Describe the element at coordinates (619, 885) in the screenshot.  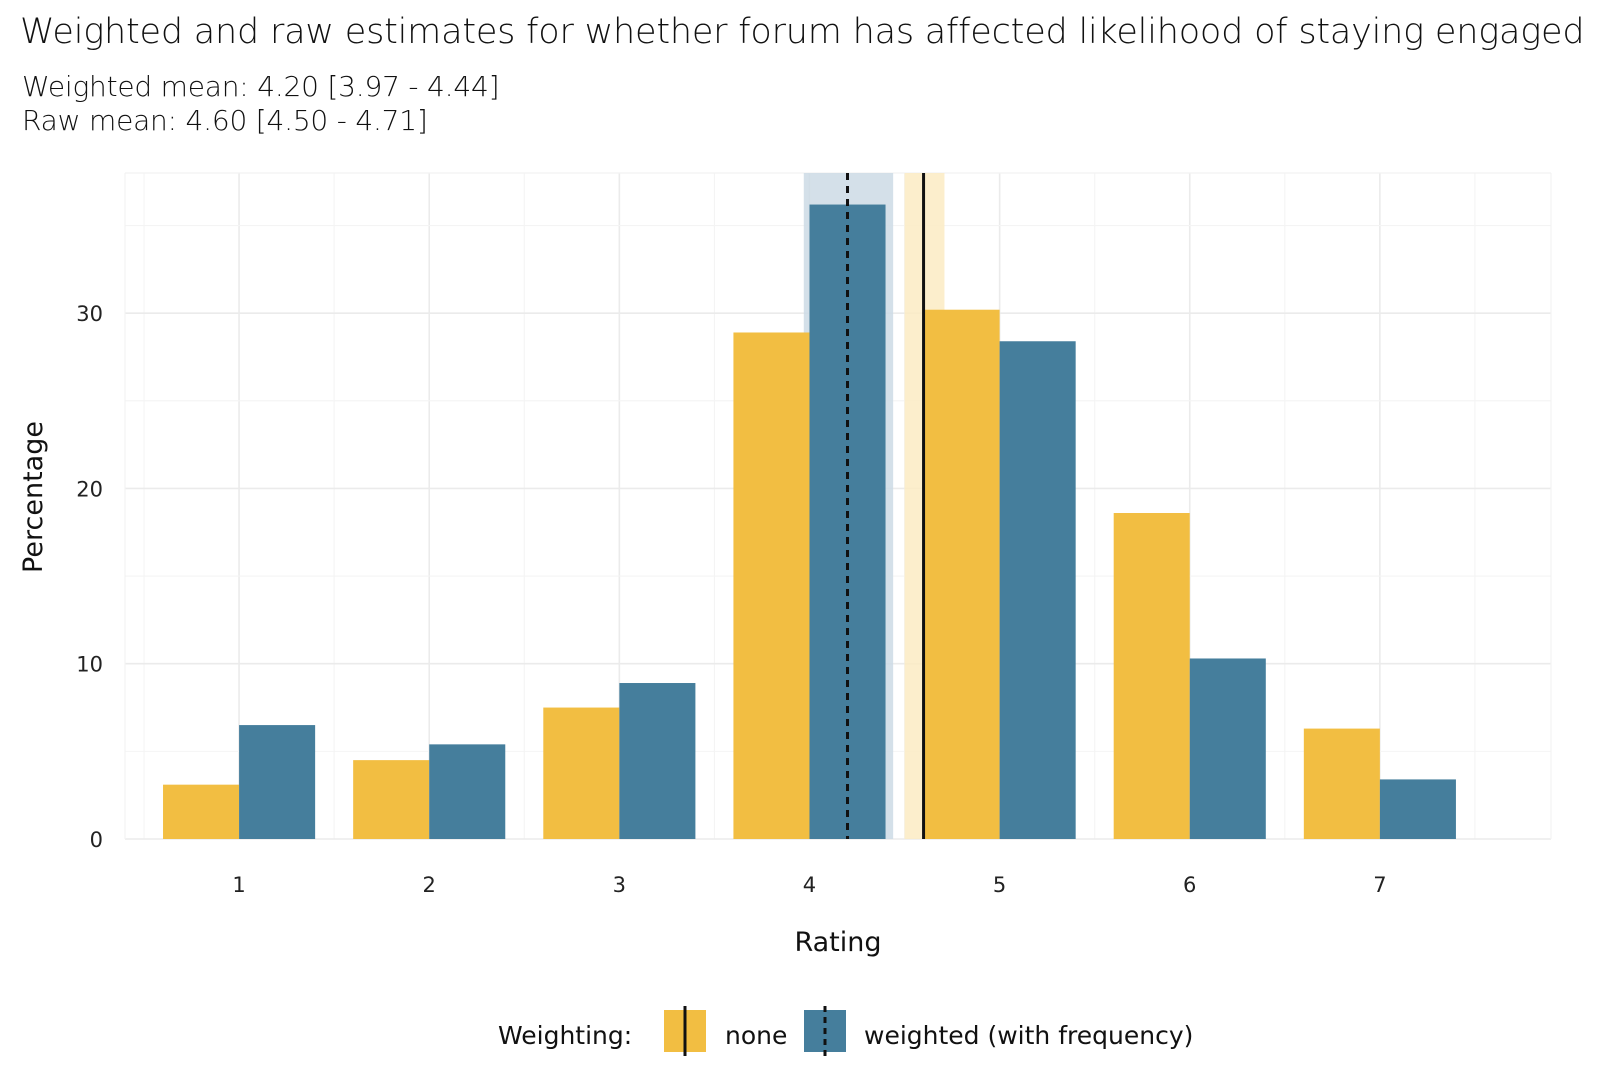
I see `x-tick-label: 3` at that location.